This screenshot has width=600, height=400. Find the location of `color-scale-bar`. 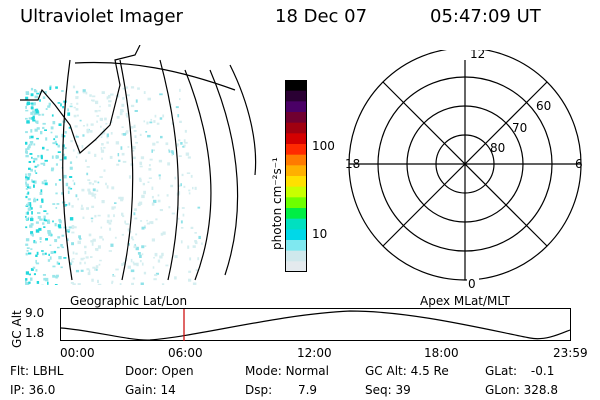

color-scale-bar is located at coordinates (296, 176).